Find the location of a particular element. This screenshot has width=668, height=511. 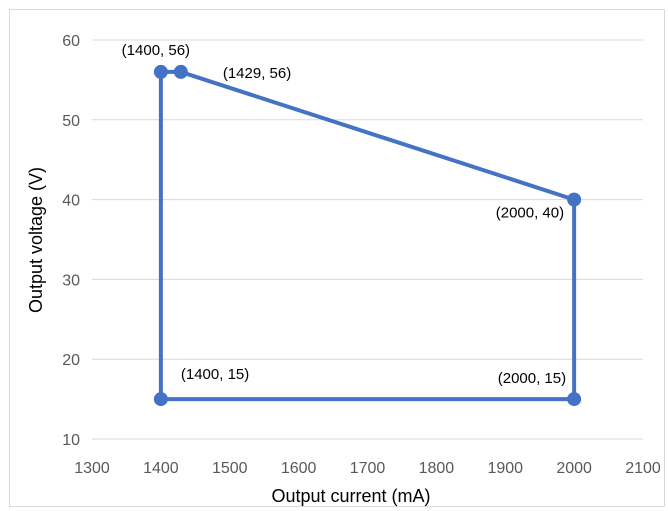

y-tick-label: 40 is located at coordinates (71, 201).